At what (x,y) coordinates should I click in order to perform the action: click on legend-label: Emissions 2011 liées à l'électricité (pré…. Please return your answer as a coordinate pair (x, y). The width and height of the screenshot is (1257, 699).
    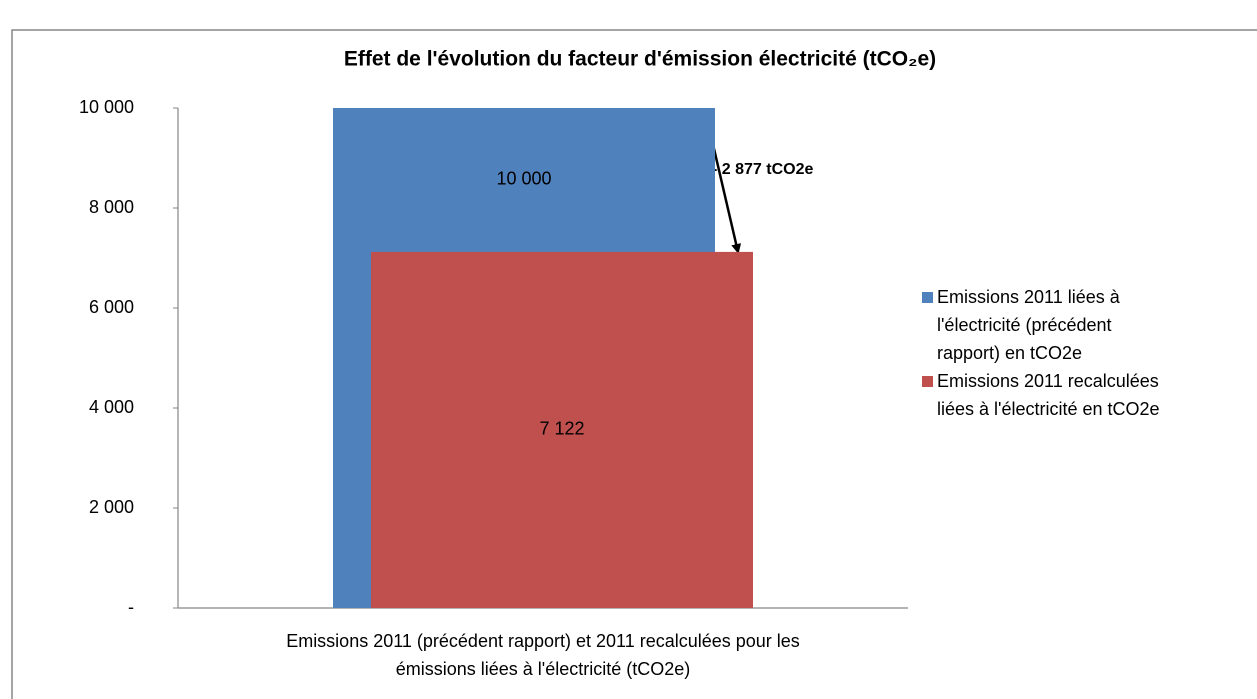
    Looking at the image, I should click on (1029, 325).